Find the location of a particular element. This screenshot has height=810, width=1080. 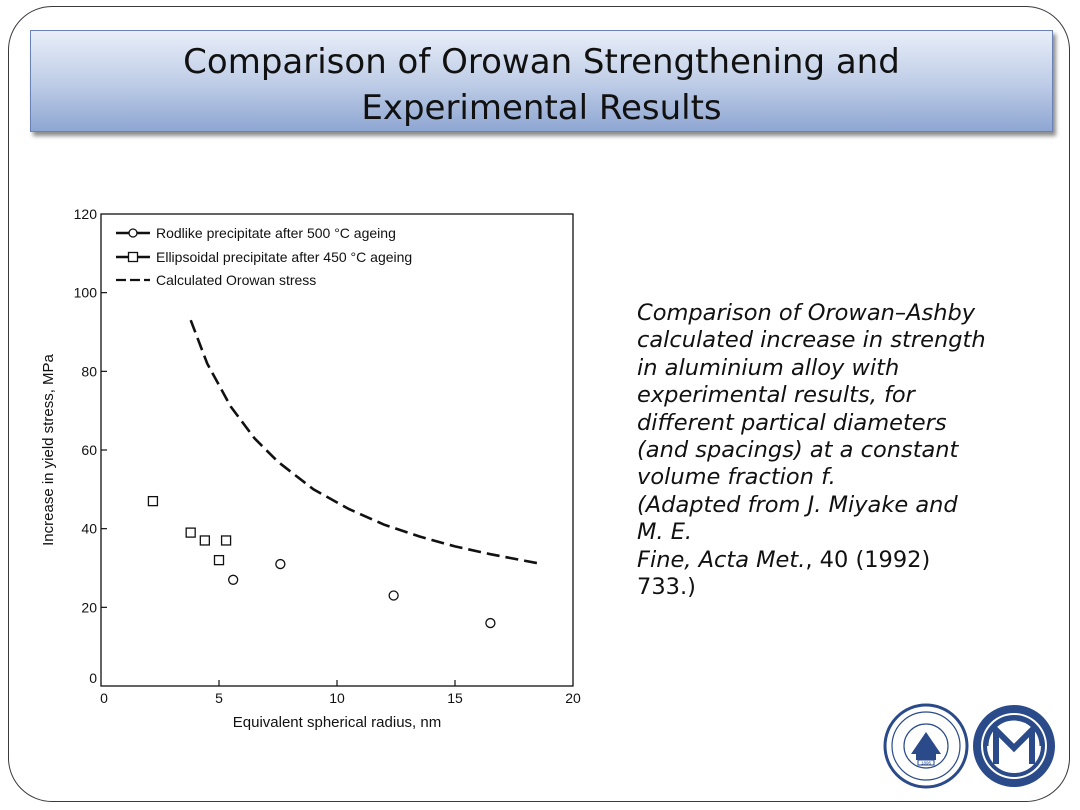

y-axis-ticks: 0 20 40 60 80 100 120 is located at coordinates (90, 446).